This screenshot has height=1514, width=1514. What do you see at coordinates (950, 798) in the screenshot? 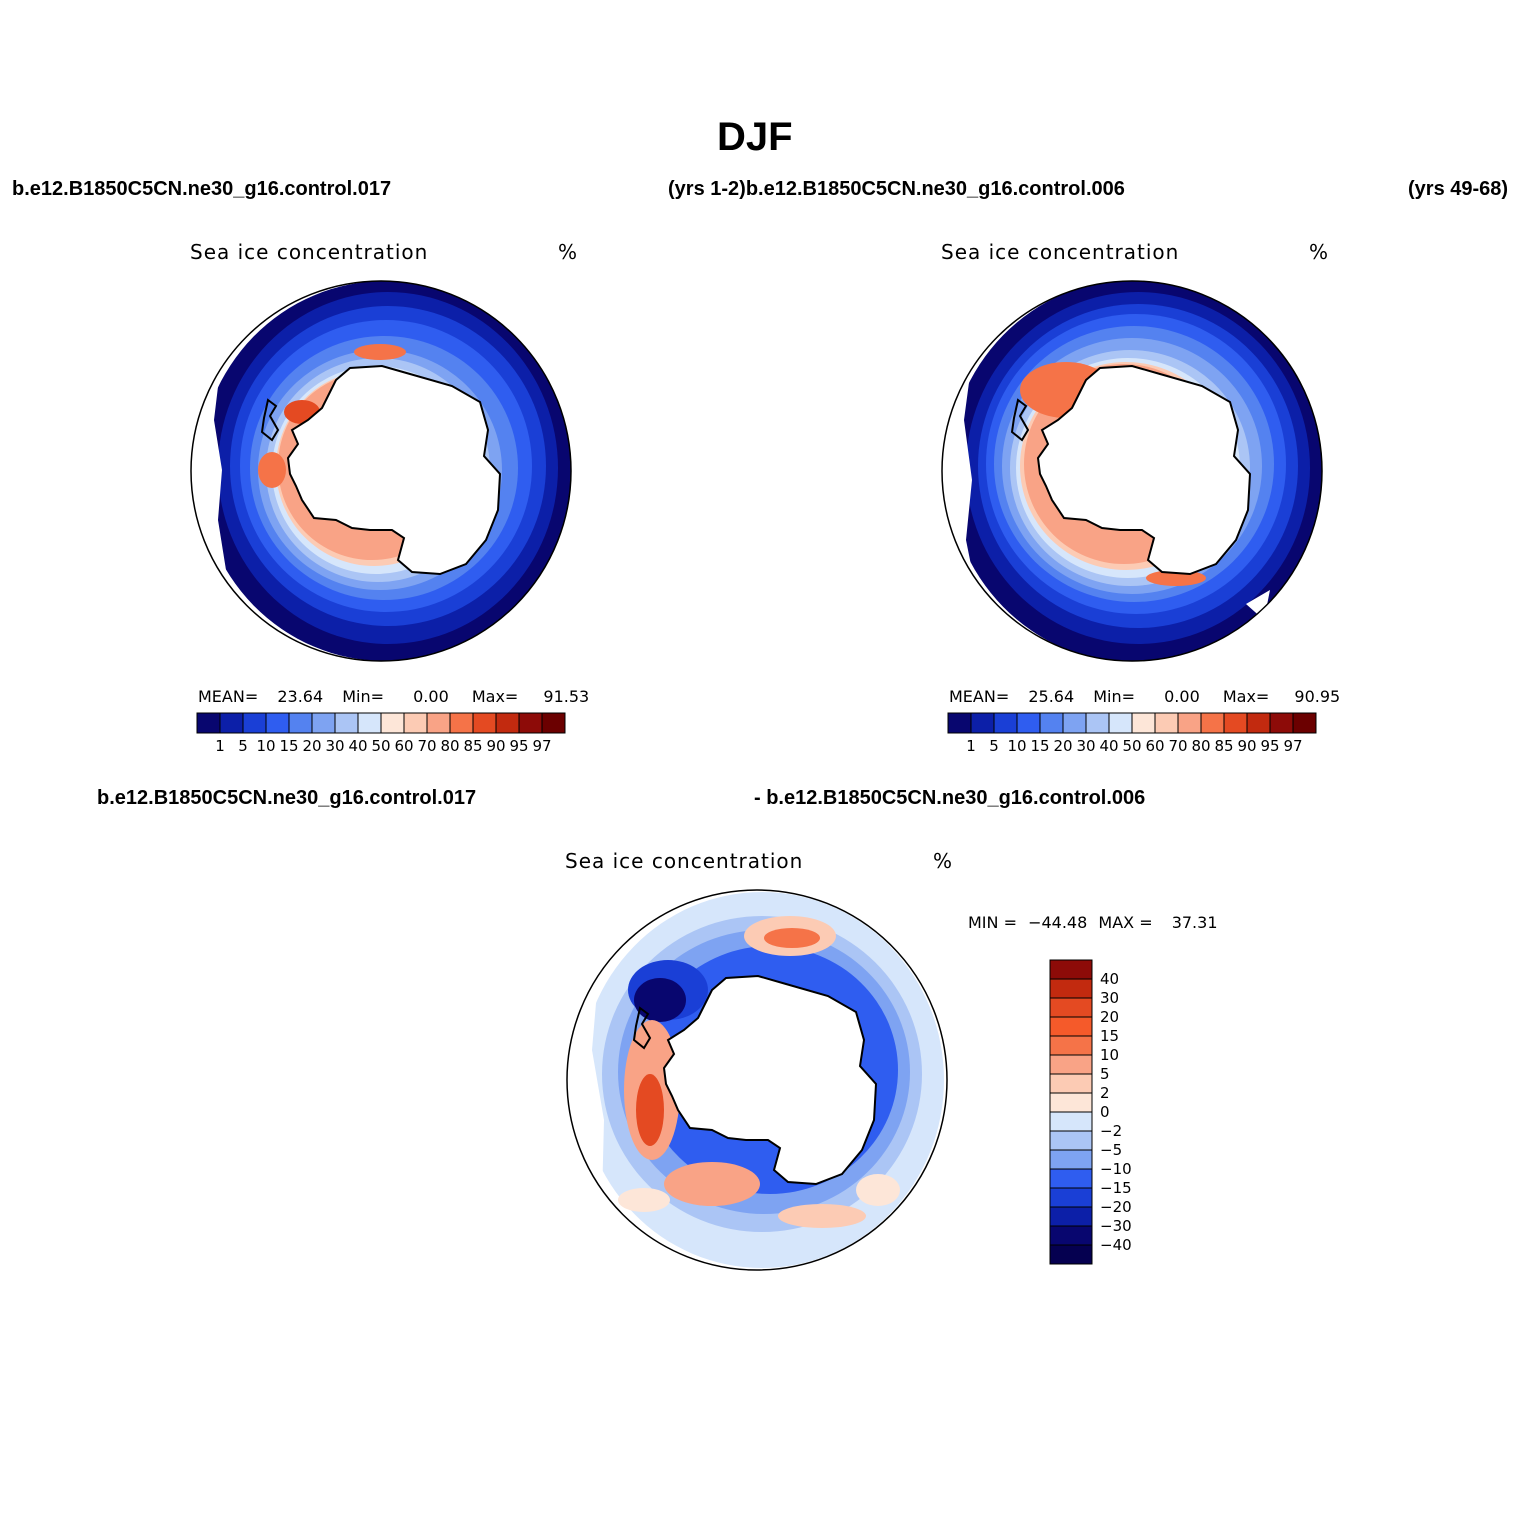
I see `case-title-bottom-right: - b.e12.B1850C5CN.ne30_g16.control.006` at bounding box center [950, 798].